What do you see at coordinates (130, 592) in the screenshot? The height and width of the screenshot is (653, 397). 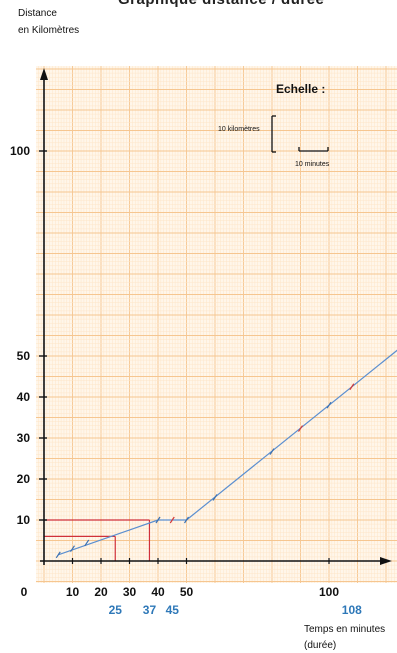 I see `x-tick-label-30: 30` at bounding box center [130, 592].